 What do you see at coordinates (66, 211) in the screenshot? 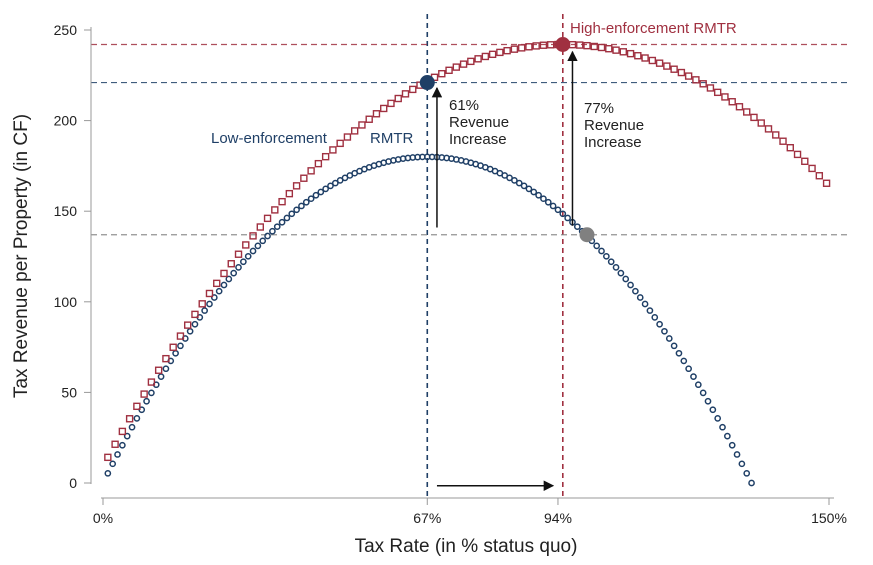
I see `y-tick-label: 150` at bounding box center [66, 211].